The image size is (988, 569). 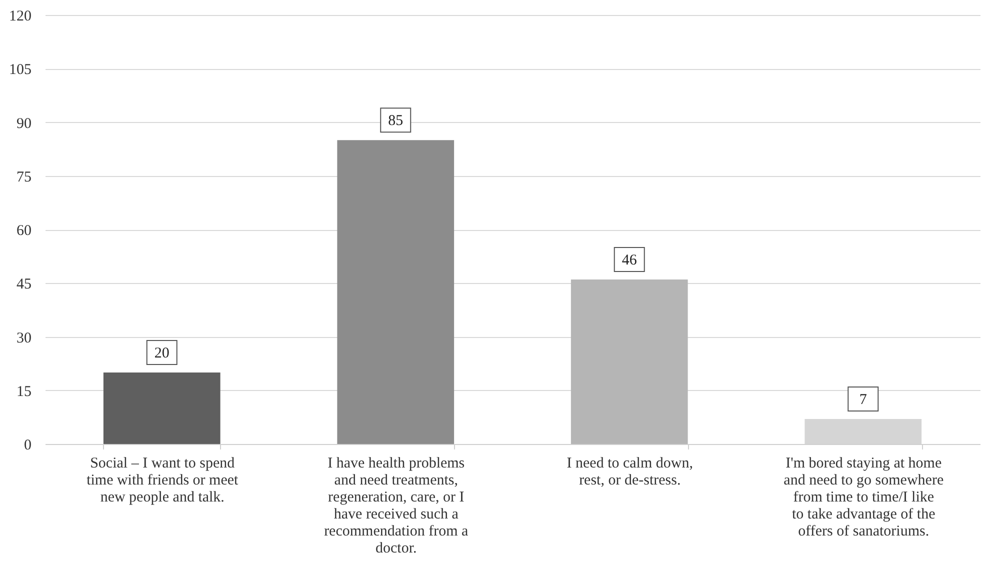 I want to click on y-tick-label: 105, so click(x=20, y=70).